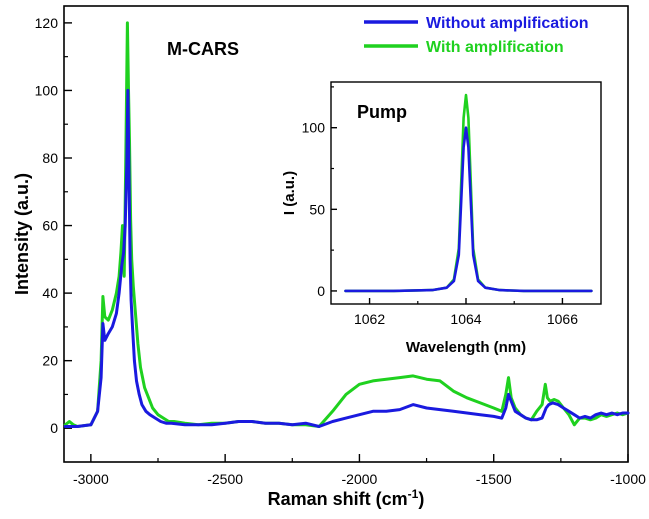  What do you see at coordinates (91, 479) in the screenshot?
I see `main-x-tick-label-0: -3000` at bounding box center [91, 479].